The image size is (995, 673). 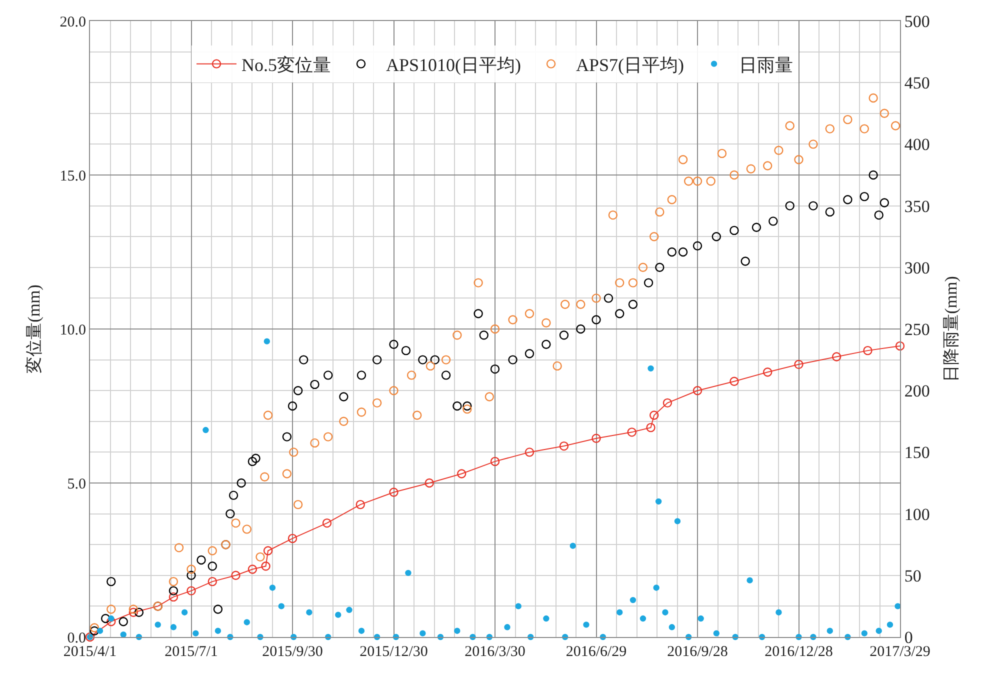 What do you see at coordinates (292, 652) in the screenshot?
I see `x-tick-label: 2015/9/30` at bounding box center [292, 652].